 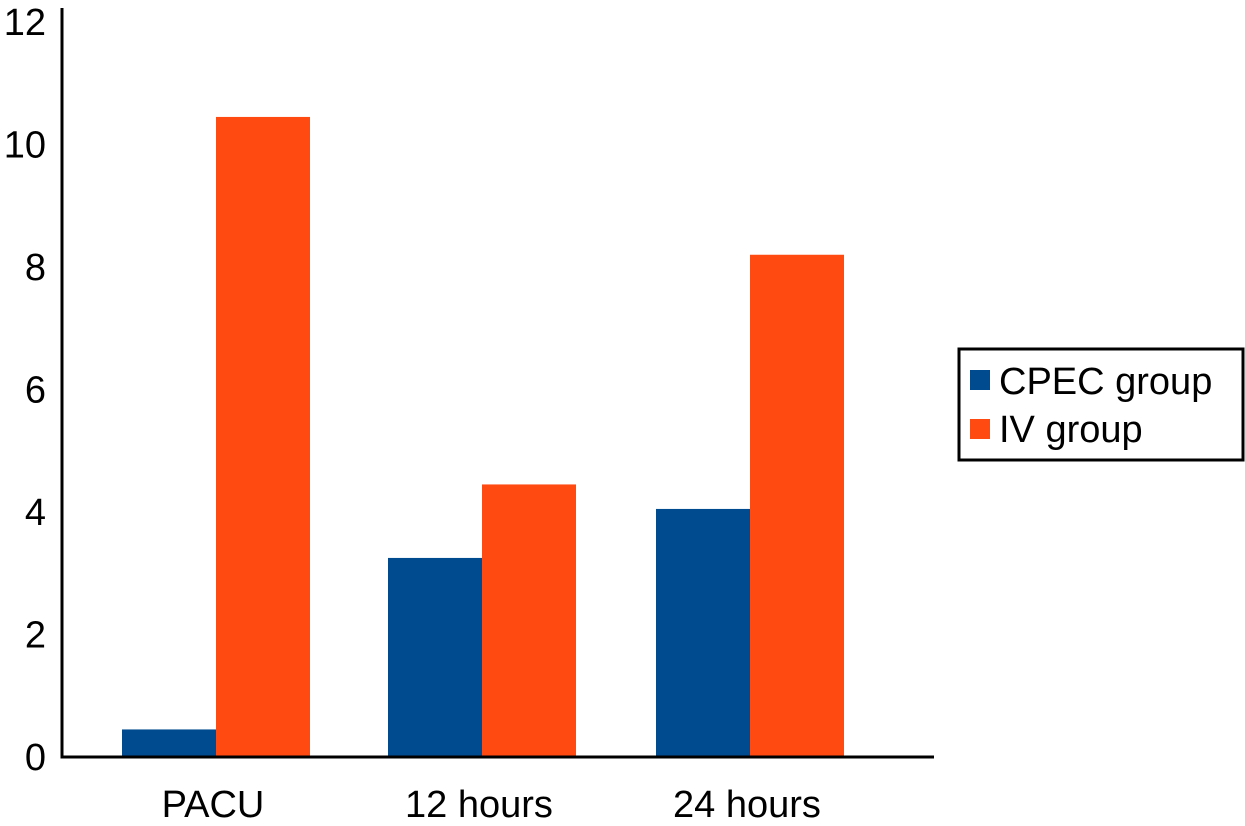 What do you see at coordinates (1071, 430) in the screenshot?
I see `legend-label-iv: IV group` at bounding box center [1071, 430].